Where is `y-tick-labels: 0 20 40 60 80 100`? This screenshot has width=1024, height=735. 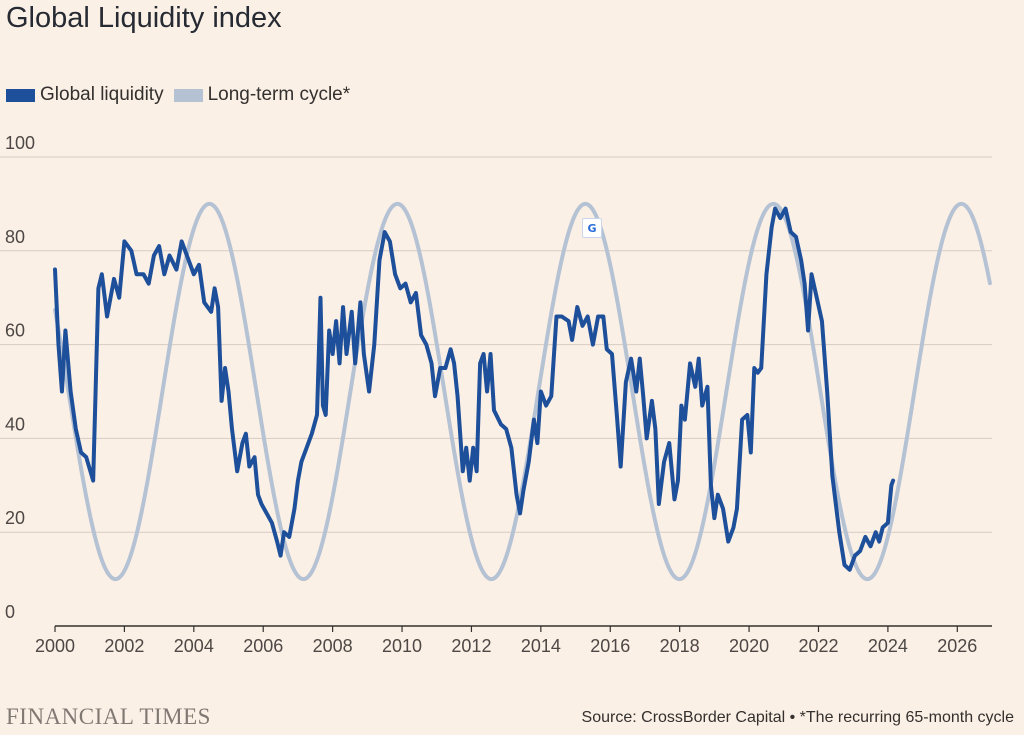 y-tick-labels: 0 20 40 60 80 100 is located at coordinates (20, 377).